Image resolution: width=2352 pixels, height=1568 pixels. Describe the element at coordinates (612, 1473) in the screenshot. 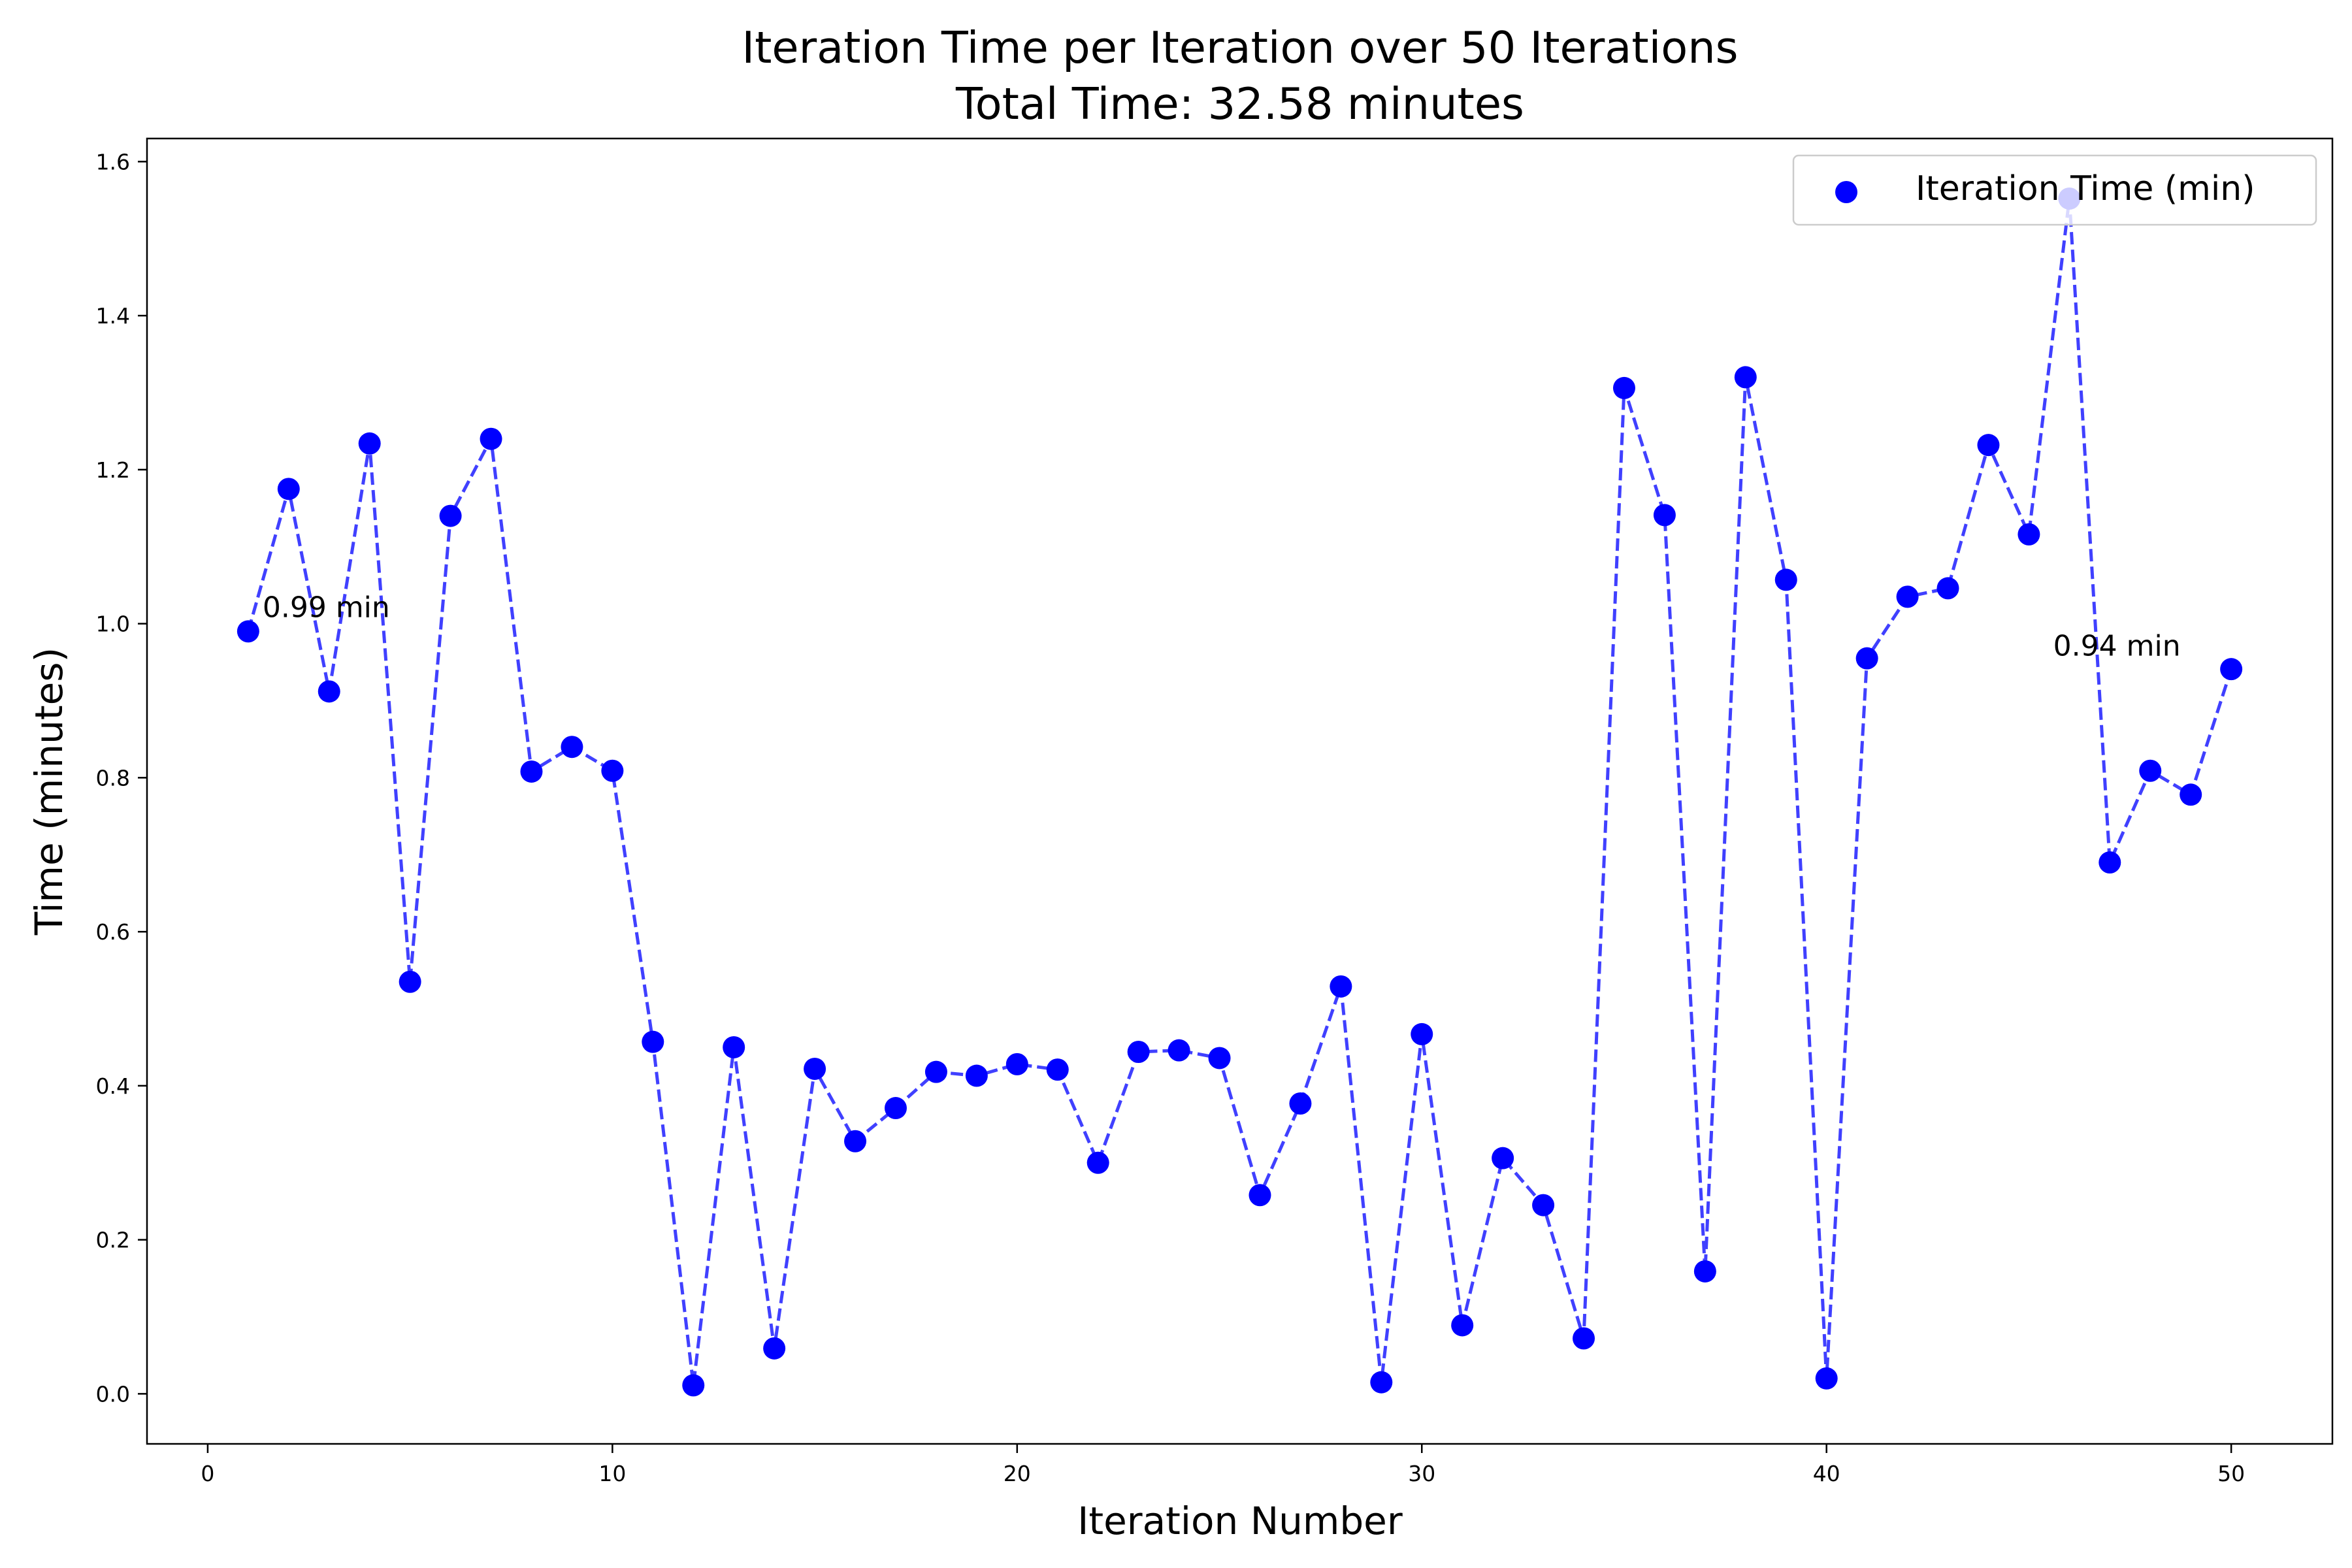

I see `x-tick-label: 10` at that location.